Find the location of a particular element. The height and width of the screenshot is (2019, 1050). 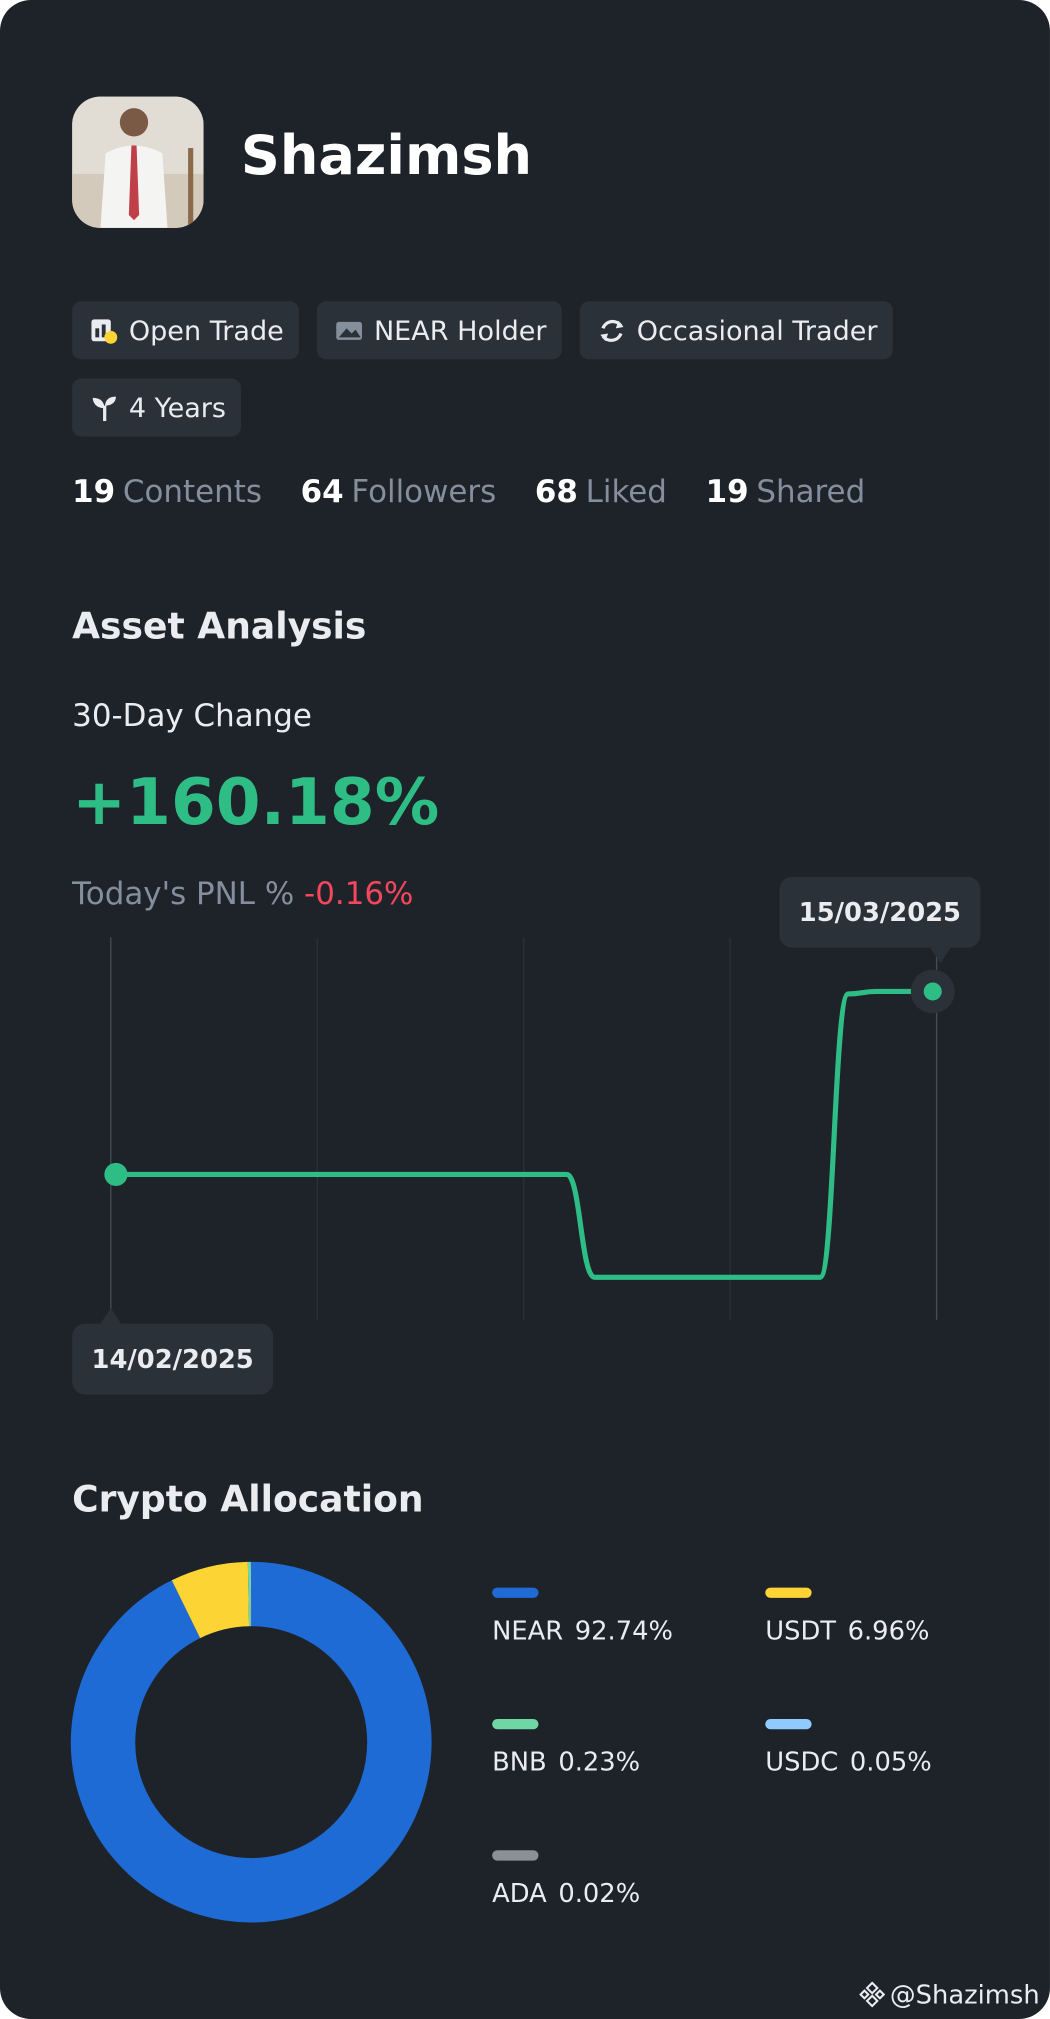

change-value: +160.18% is located at coordinates (256, 802).